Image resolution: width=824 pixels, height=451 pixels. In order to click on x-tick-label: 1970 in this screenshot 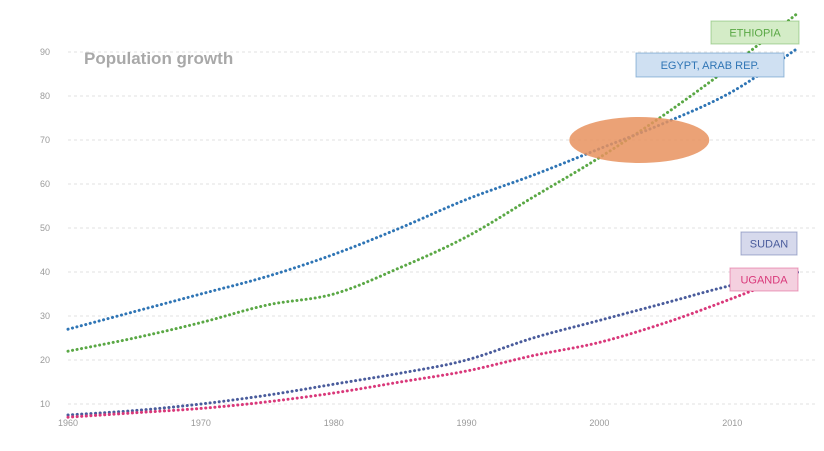, I will do `click(201, 423)`.